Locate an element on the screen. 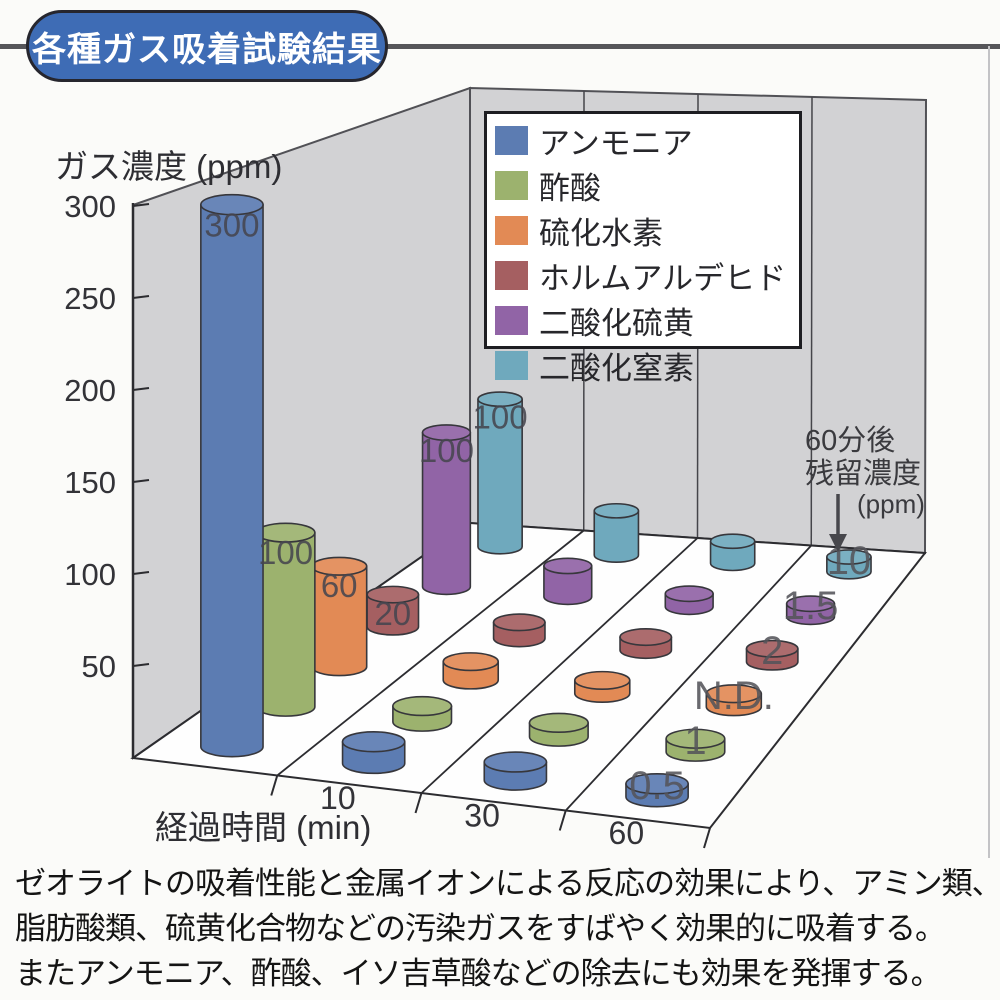  legend-item: 硫化水素 is located at coordinates (647, 230).